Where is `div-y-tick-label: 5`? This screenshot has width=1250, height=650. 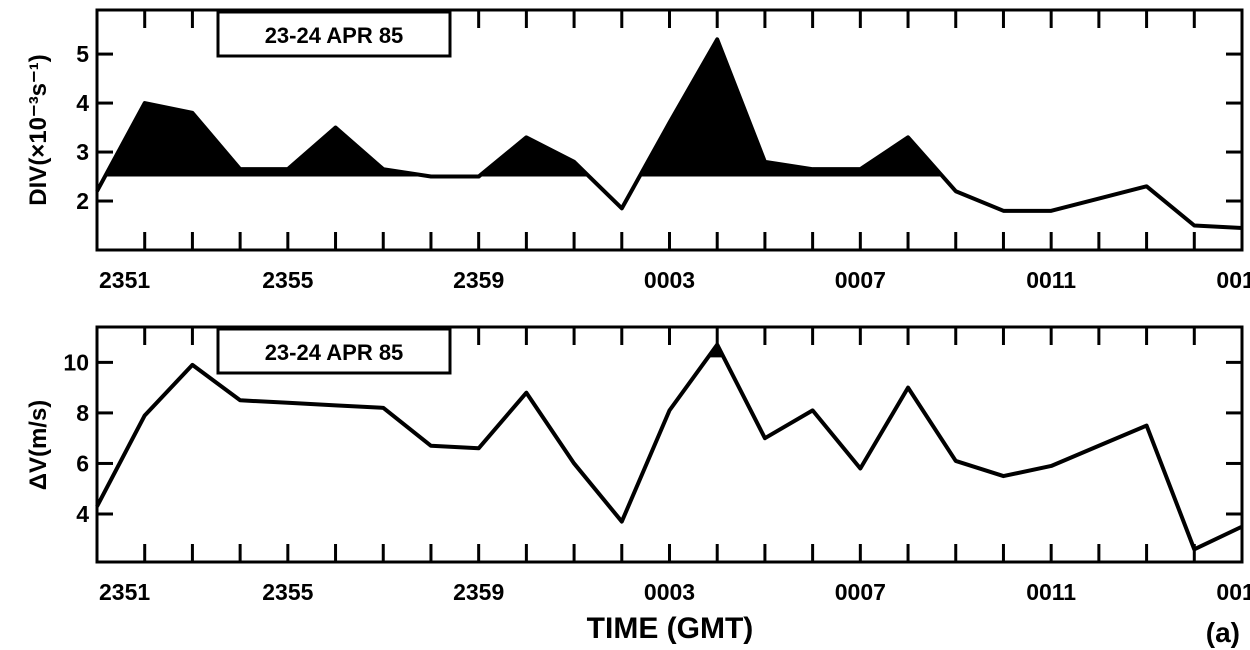
div-y-tick-label: 5 is located at coordinates (82, 54).